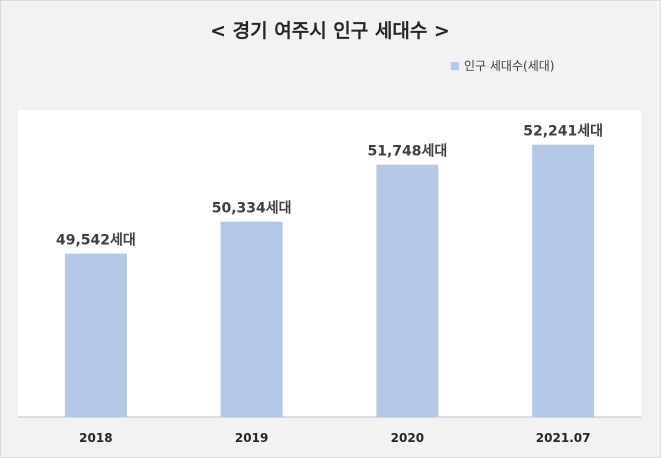 This screenshot has width=661, height=458. What do you see at coordinates (407, 290) in the screenshot?
I see `bar-2020` at bounding box center [407, 290].